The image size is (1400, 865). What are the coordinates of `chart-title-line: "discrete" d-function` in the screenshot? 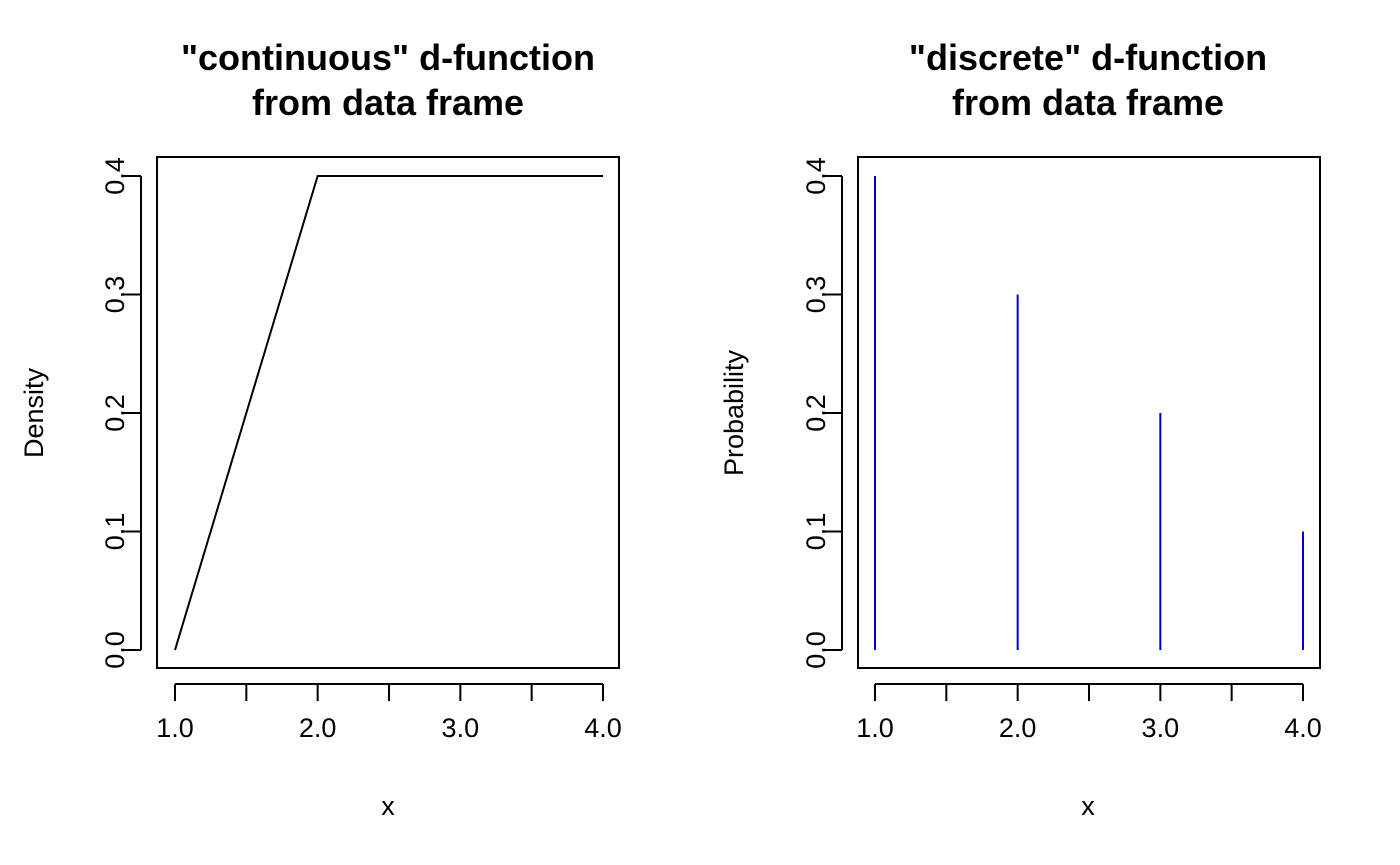 It's located at (1088, 57).